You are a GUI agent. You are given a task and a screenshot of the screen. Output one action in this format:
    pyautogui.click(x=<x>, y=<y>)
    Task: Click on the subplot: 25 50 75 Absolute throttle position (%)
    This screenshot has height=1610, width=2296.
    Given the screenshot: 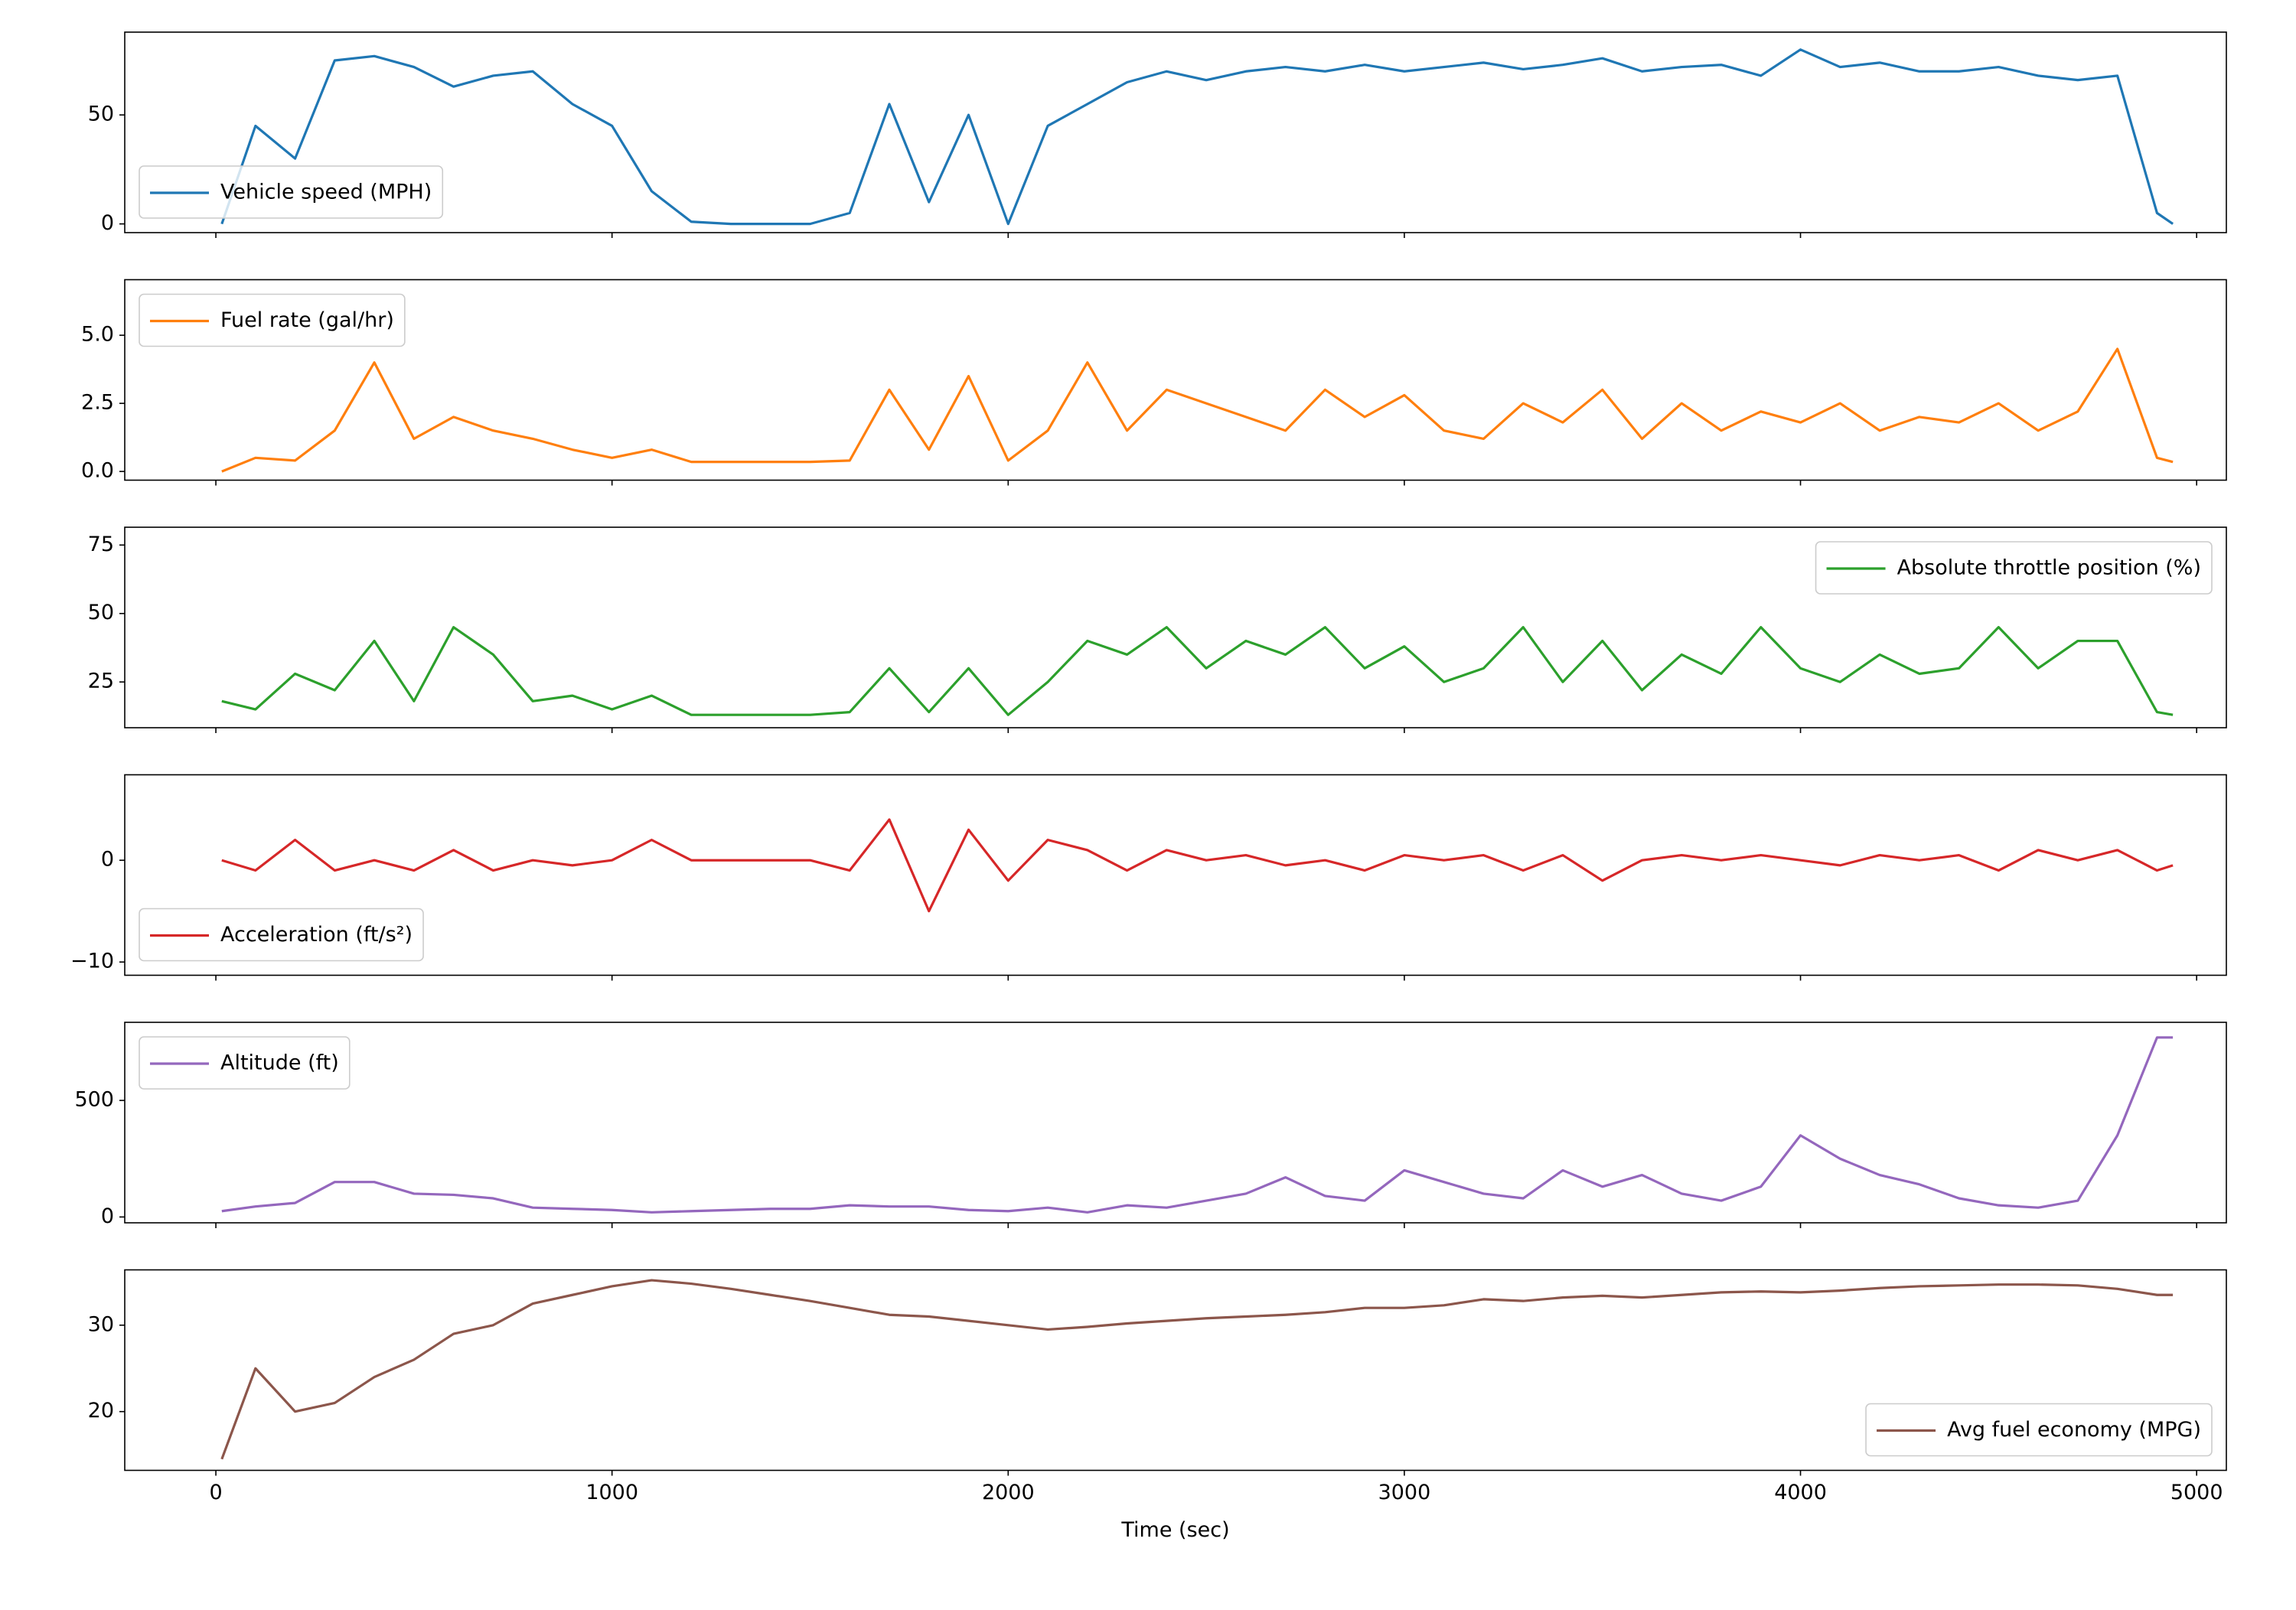 What is the action you would take?
    pyautogui.click(x=1157, y=629)
    